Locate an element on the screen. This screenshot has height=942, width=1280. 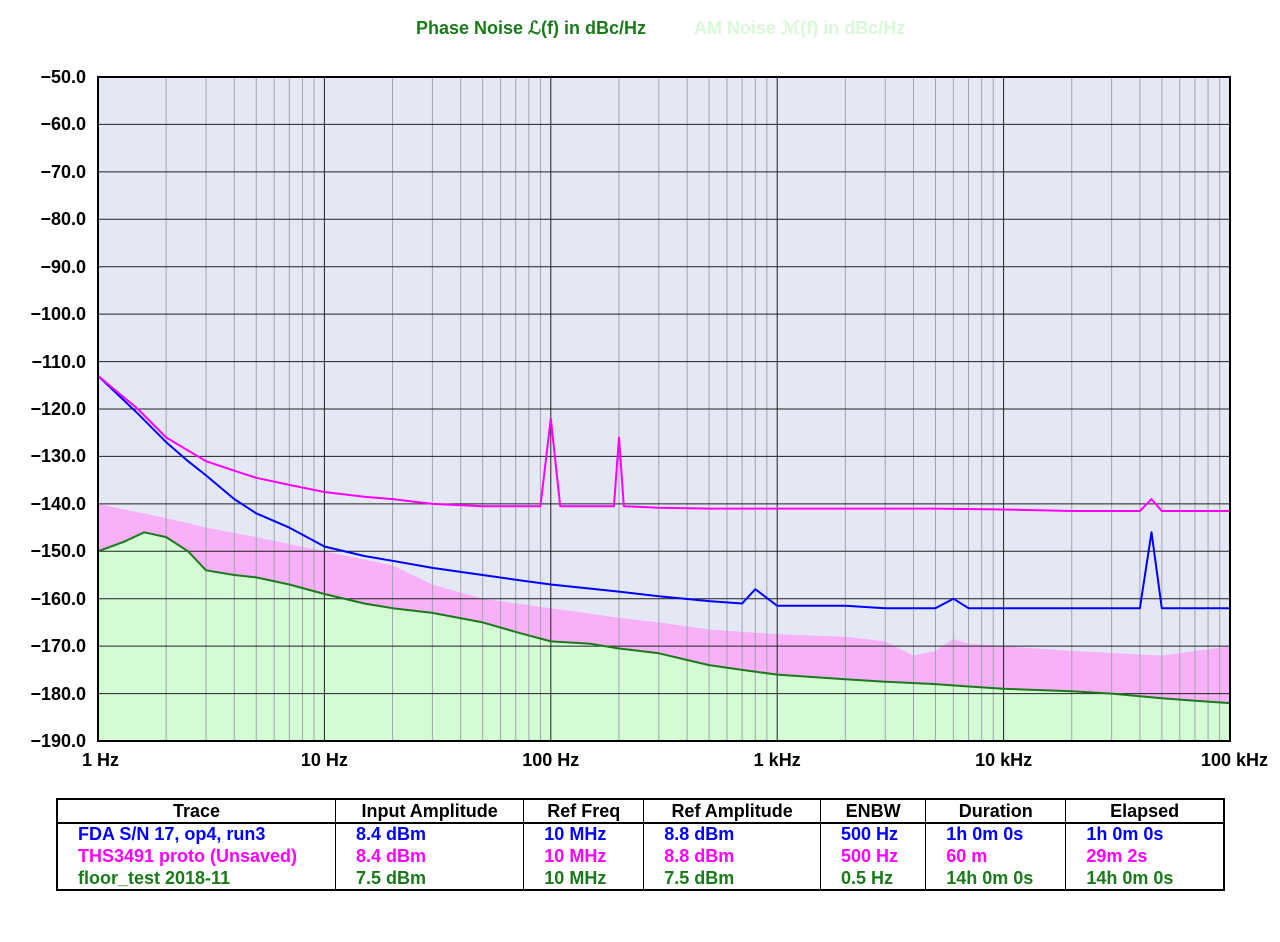
y-tick-label: −160.0 is located at coordinates (58, 598).